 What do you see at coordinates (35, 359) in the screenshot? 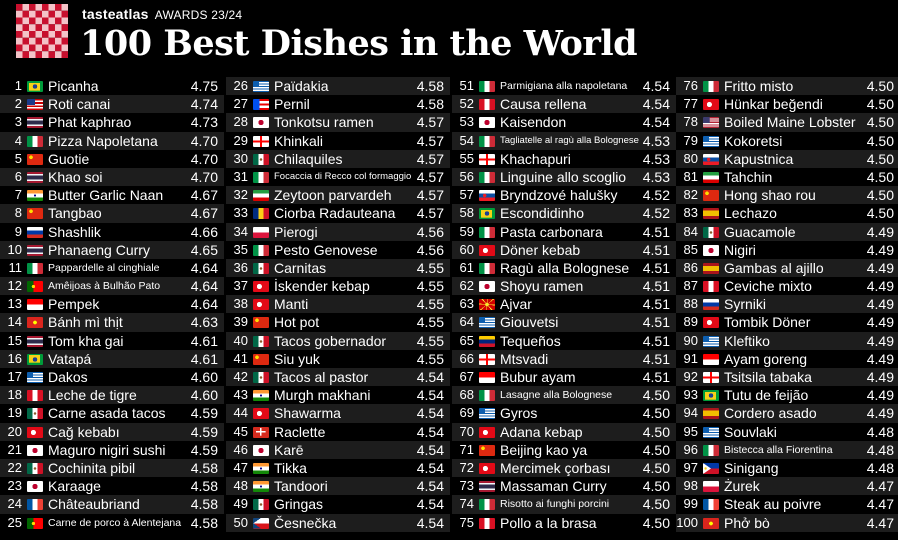
I see `brazil-flag-icon` at bounding box center [35, 359].